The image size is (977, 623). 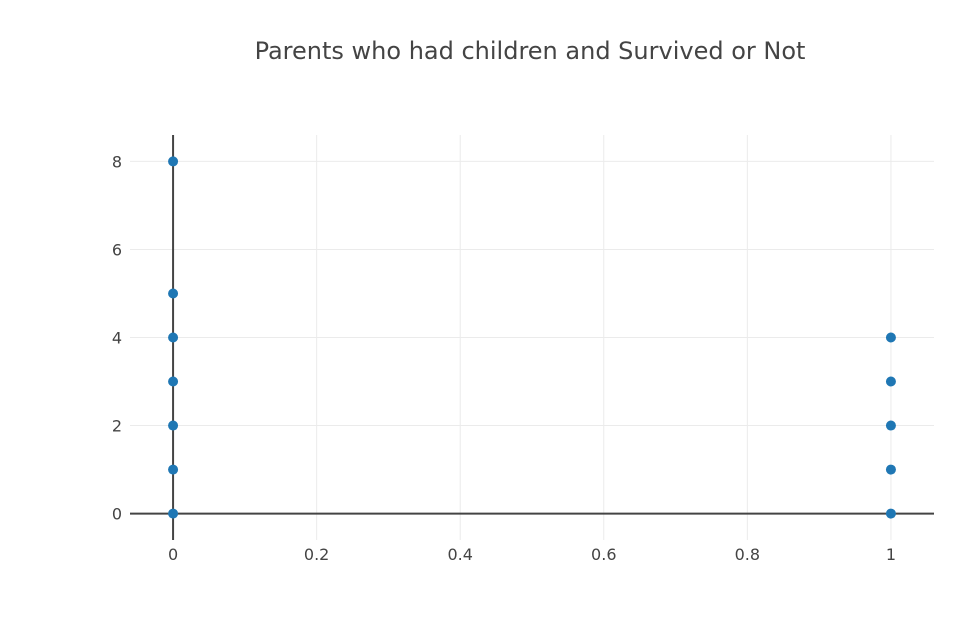 I want to click on y-tick-label: 6, so click(x=117, y=249).